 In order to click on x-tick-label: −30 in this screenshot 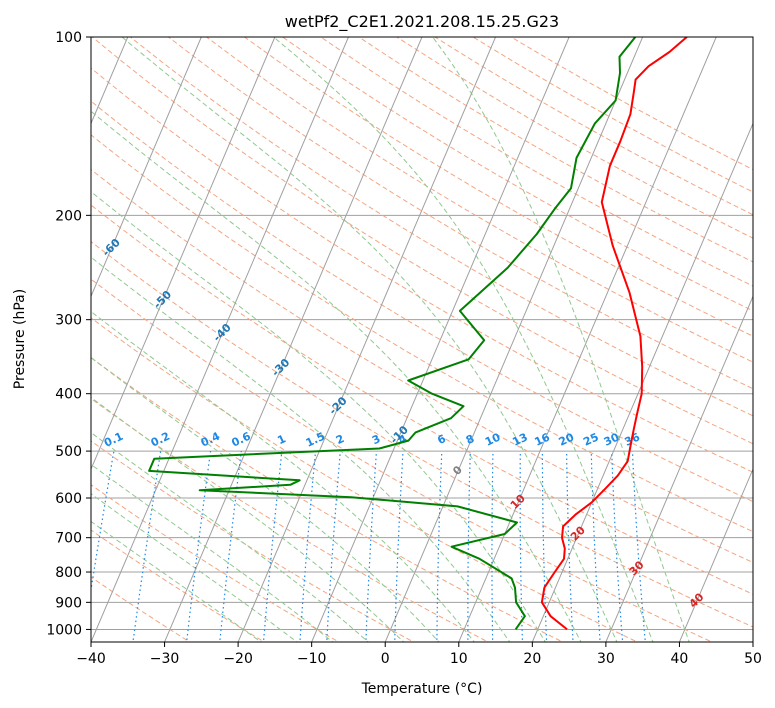, I will do `click(165, 659)`.